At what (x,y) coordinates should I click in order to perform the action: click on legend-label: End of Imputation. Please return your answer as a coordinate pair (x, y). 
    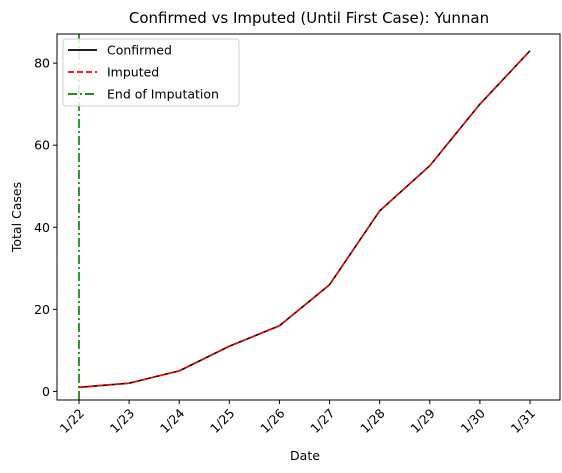
    Looking at the image, I should click on (163, 94).